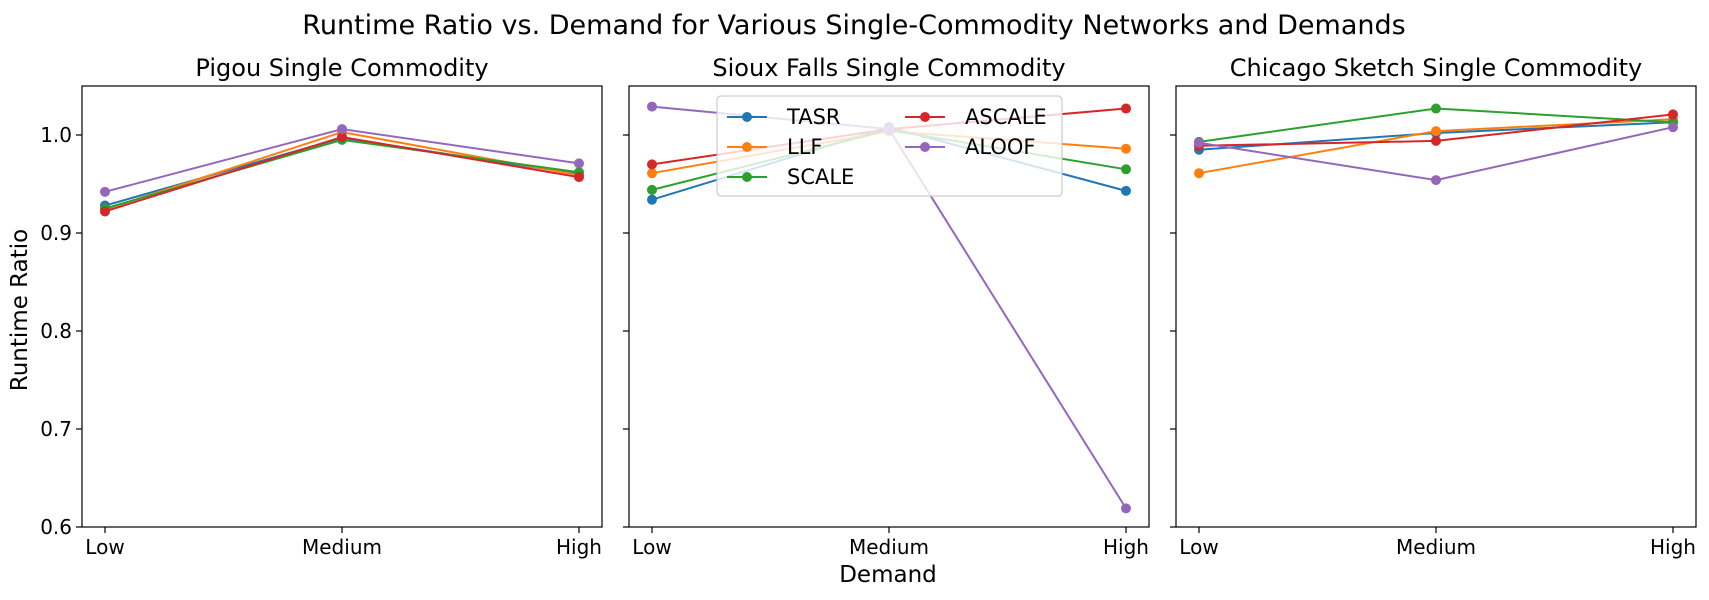 This screenshot has height=600, width=1709. I want to click on series-line-scale, so click(342, 174).